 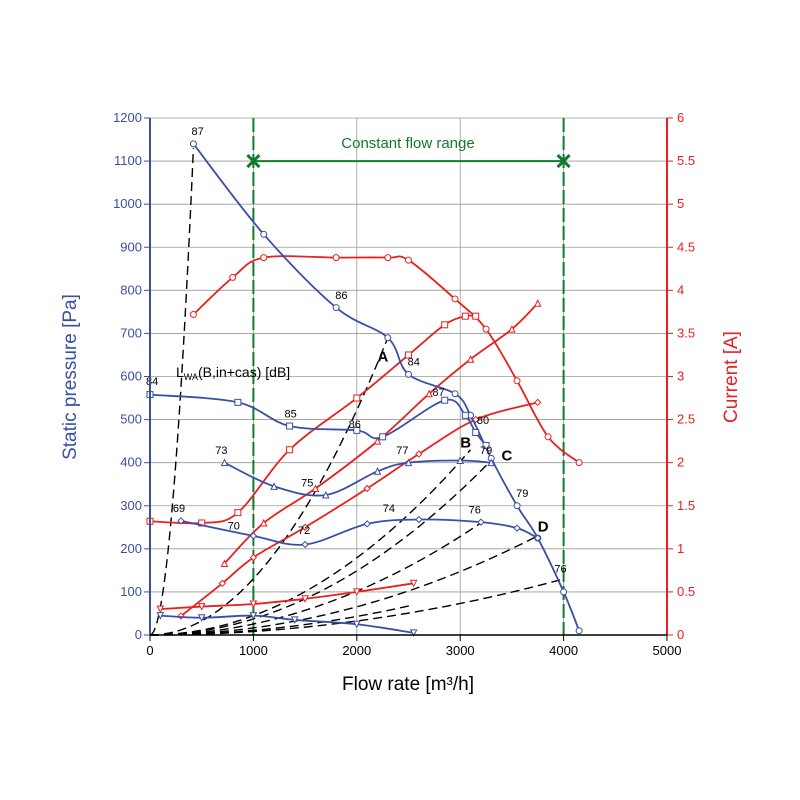 I want to click on y-axis-title: Static pressure [Pa], so click(x=70, y=377).